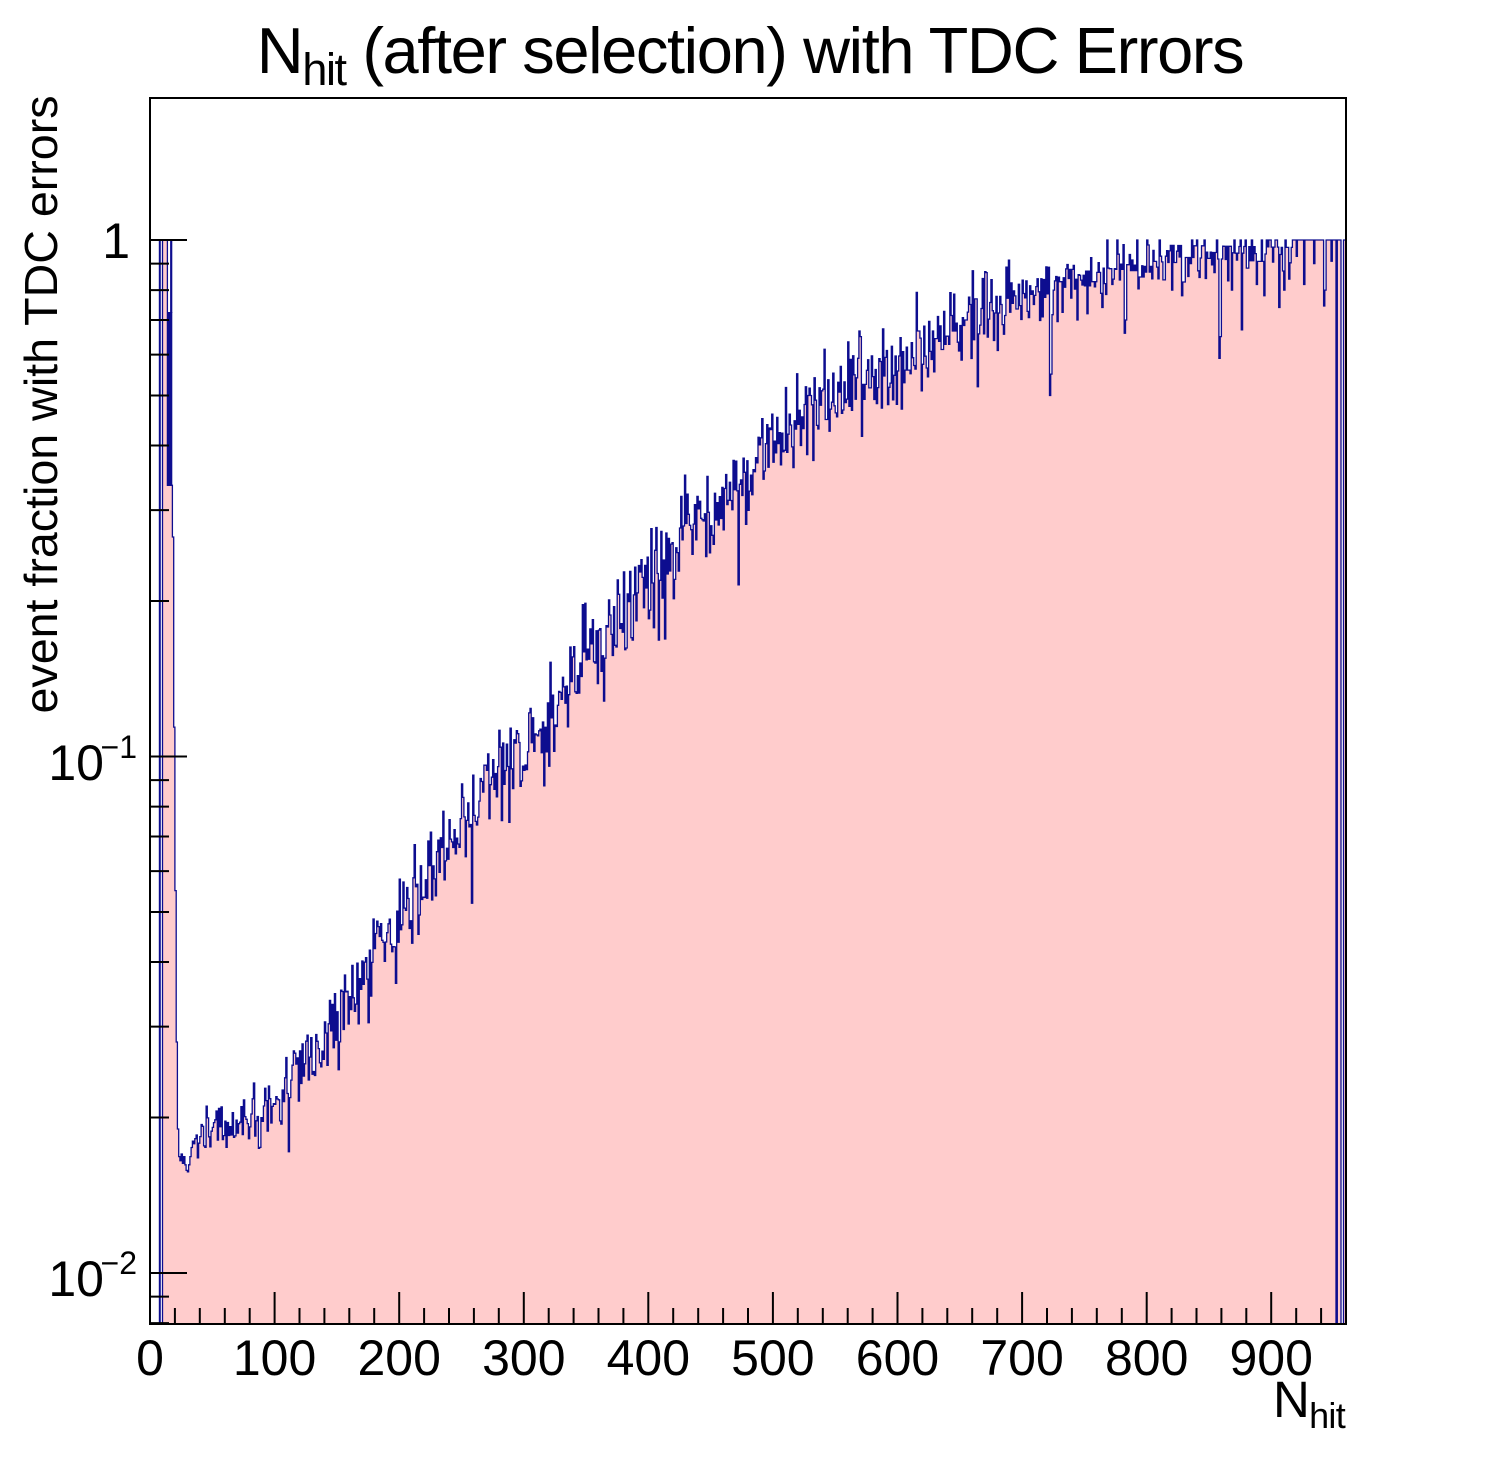 The image size is (1496, 1472). I want to click on svg-text: 100, so click(274, 1358).